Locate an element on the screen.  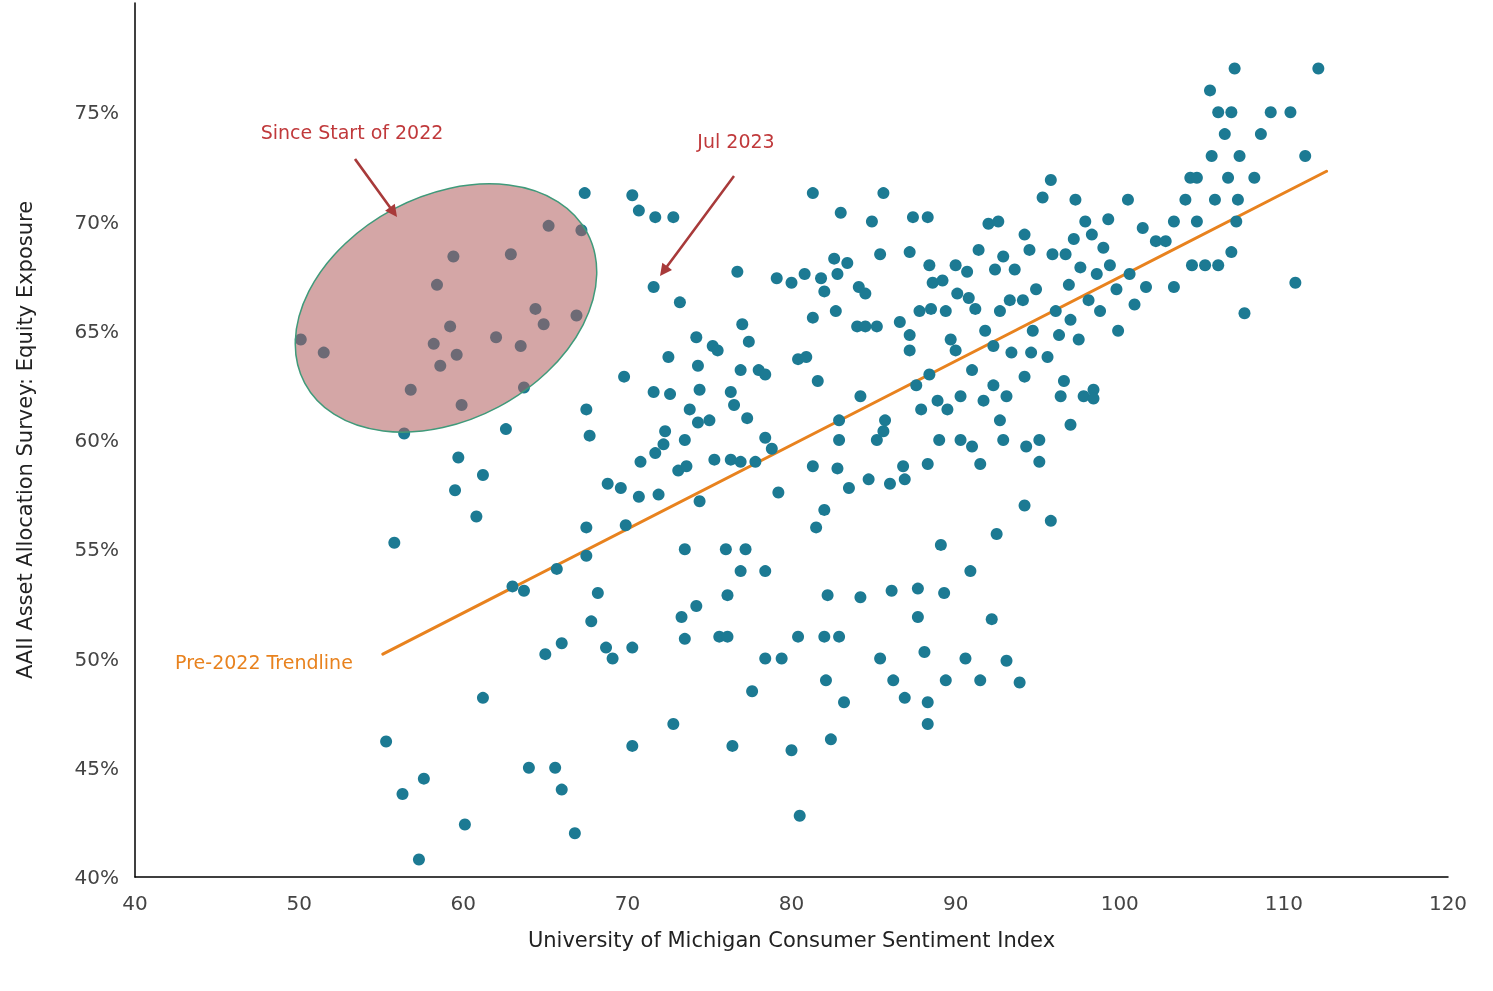
y-tick-label: 40% is located at coordinates (96, 877).